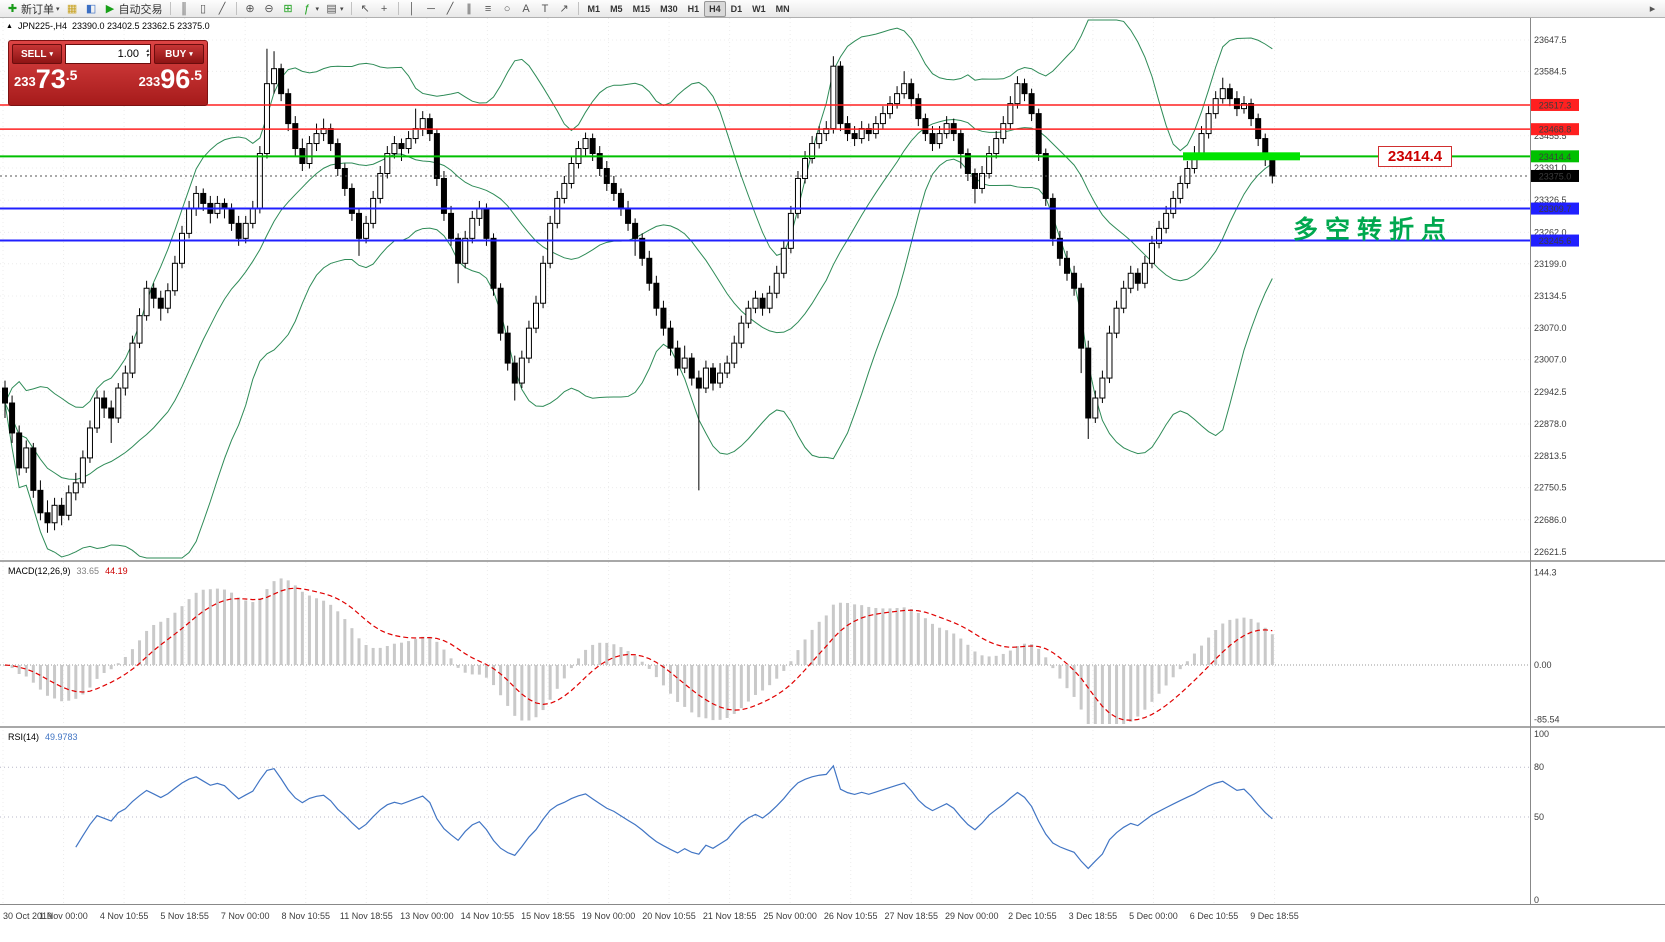 This screenshot has width=1665, height=942. I want to click on price-callout-box: 23414.4, so click(1415, 156).